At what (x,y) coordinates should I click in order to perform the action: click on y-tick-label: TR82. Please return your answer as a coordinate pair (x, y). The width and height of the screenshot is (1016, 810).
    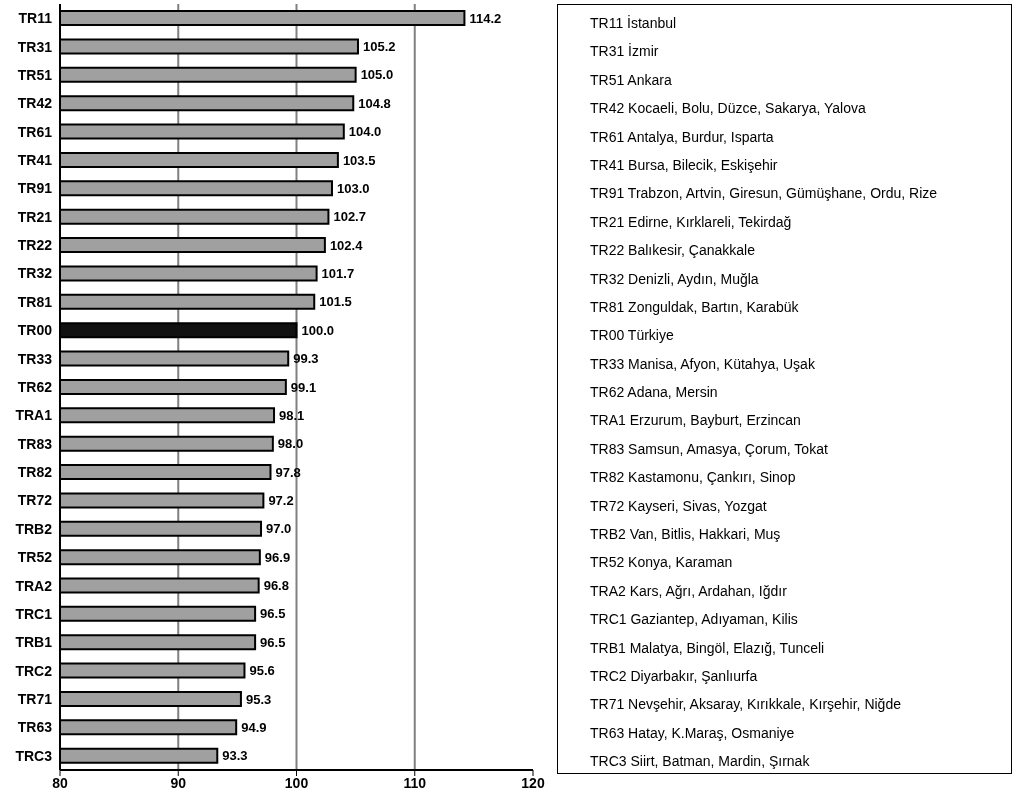
    Looking at the image, I should click on (35, 472).